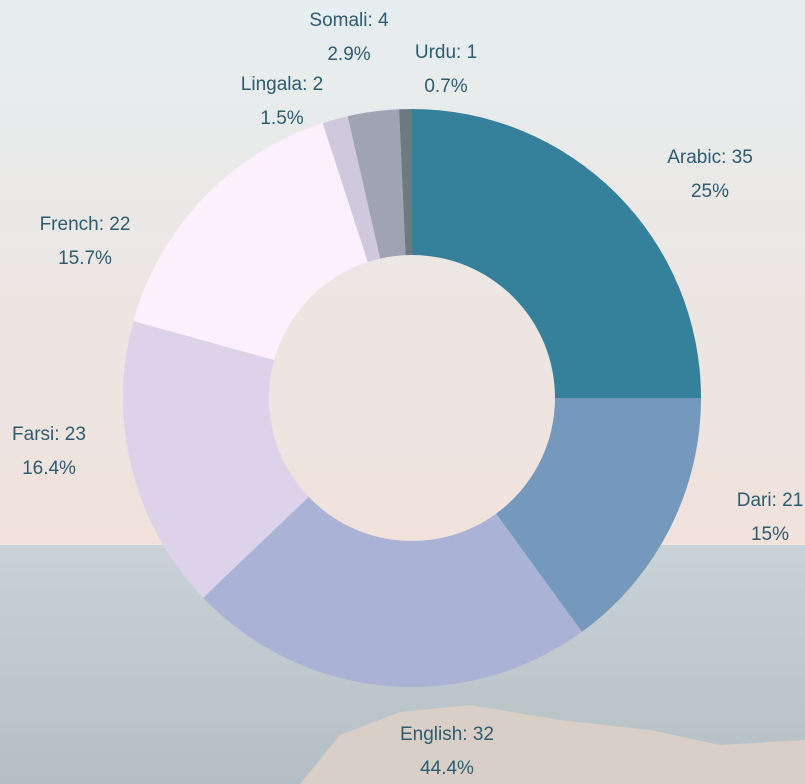 The image size is (805, 784). Describe the element at coordinates (445, 86) in the screenshot. I see `slice-percent: 0.7%` at that location.